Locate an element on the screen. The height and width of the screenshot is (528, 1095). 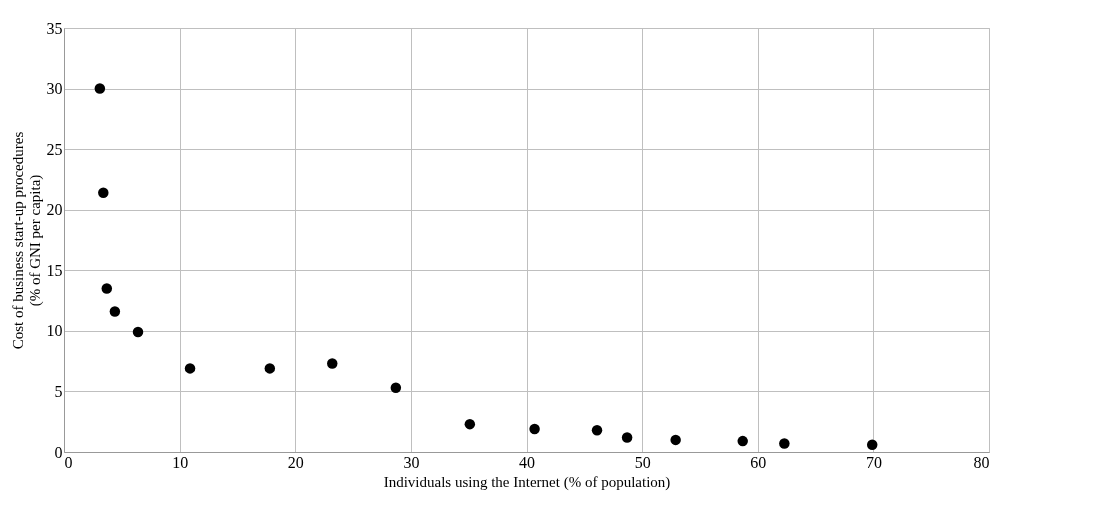
y-tick-label: 25 is located at coordinates (54, 149).